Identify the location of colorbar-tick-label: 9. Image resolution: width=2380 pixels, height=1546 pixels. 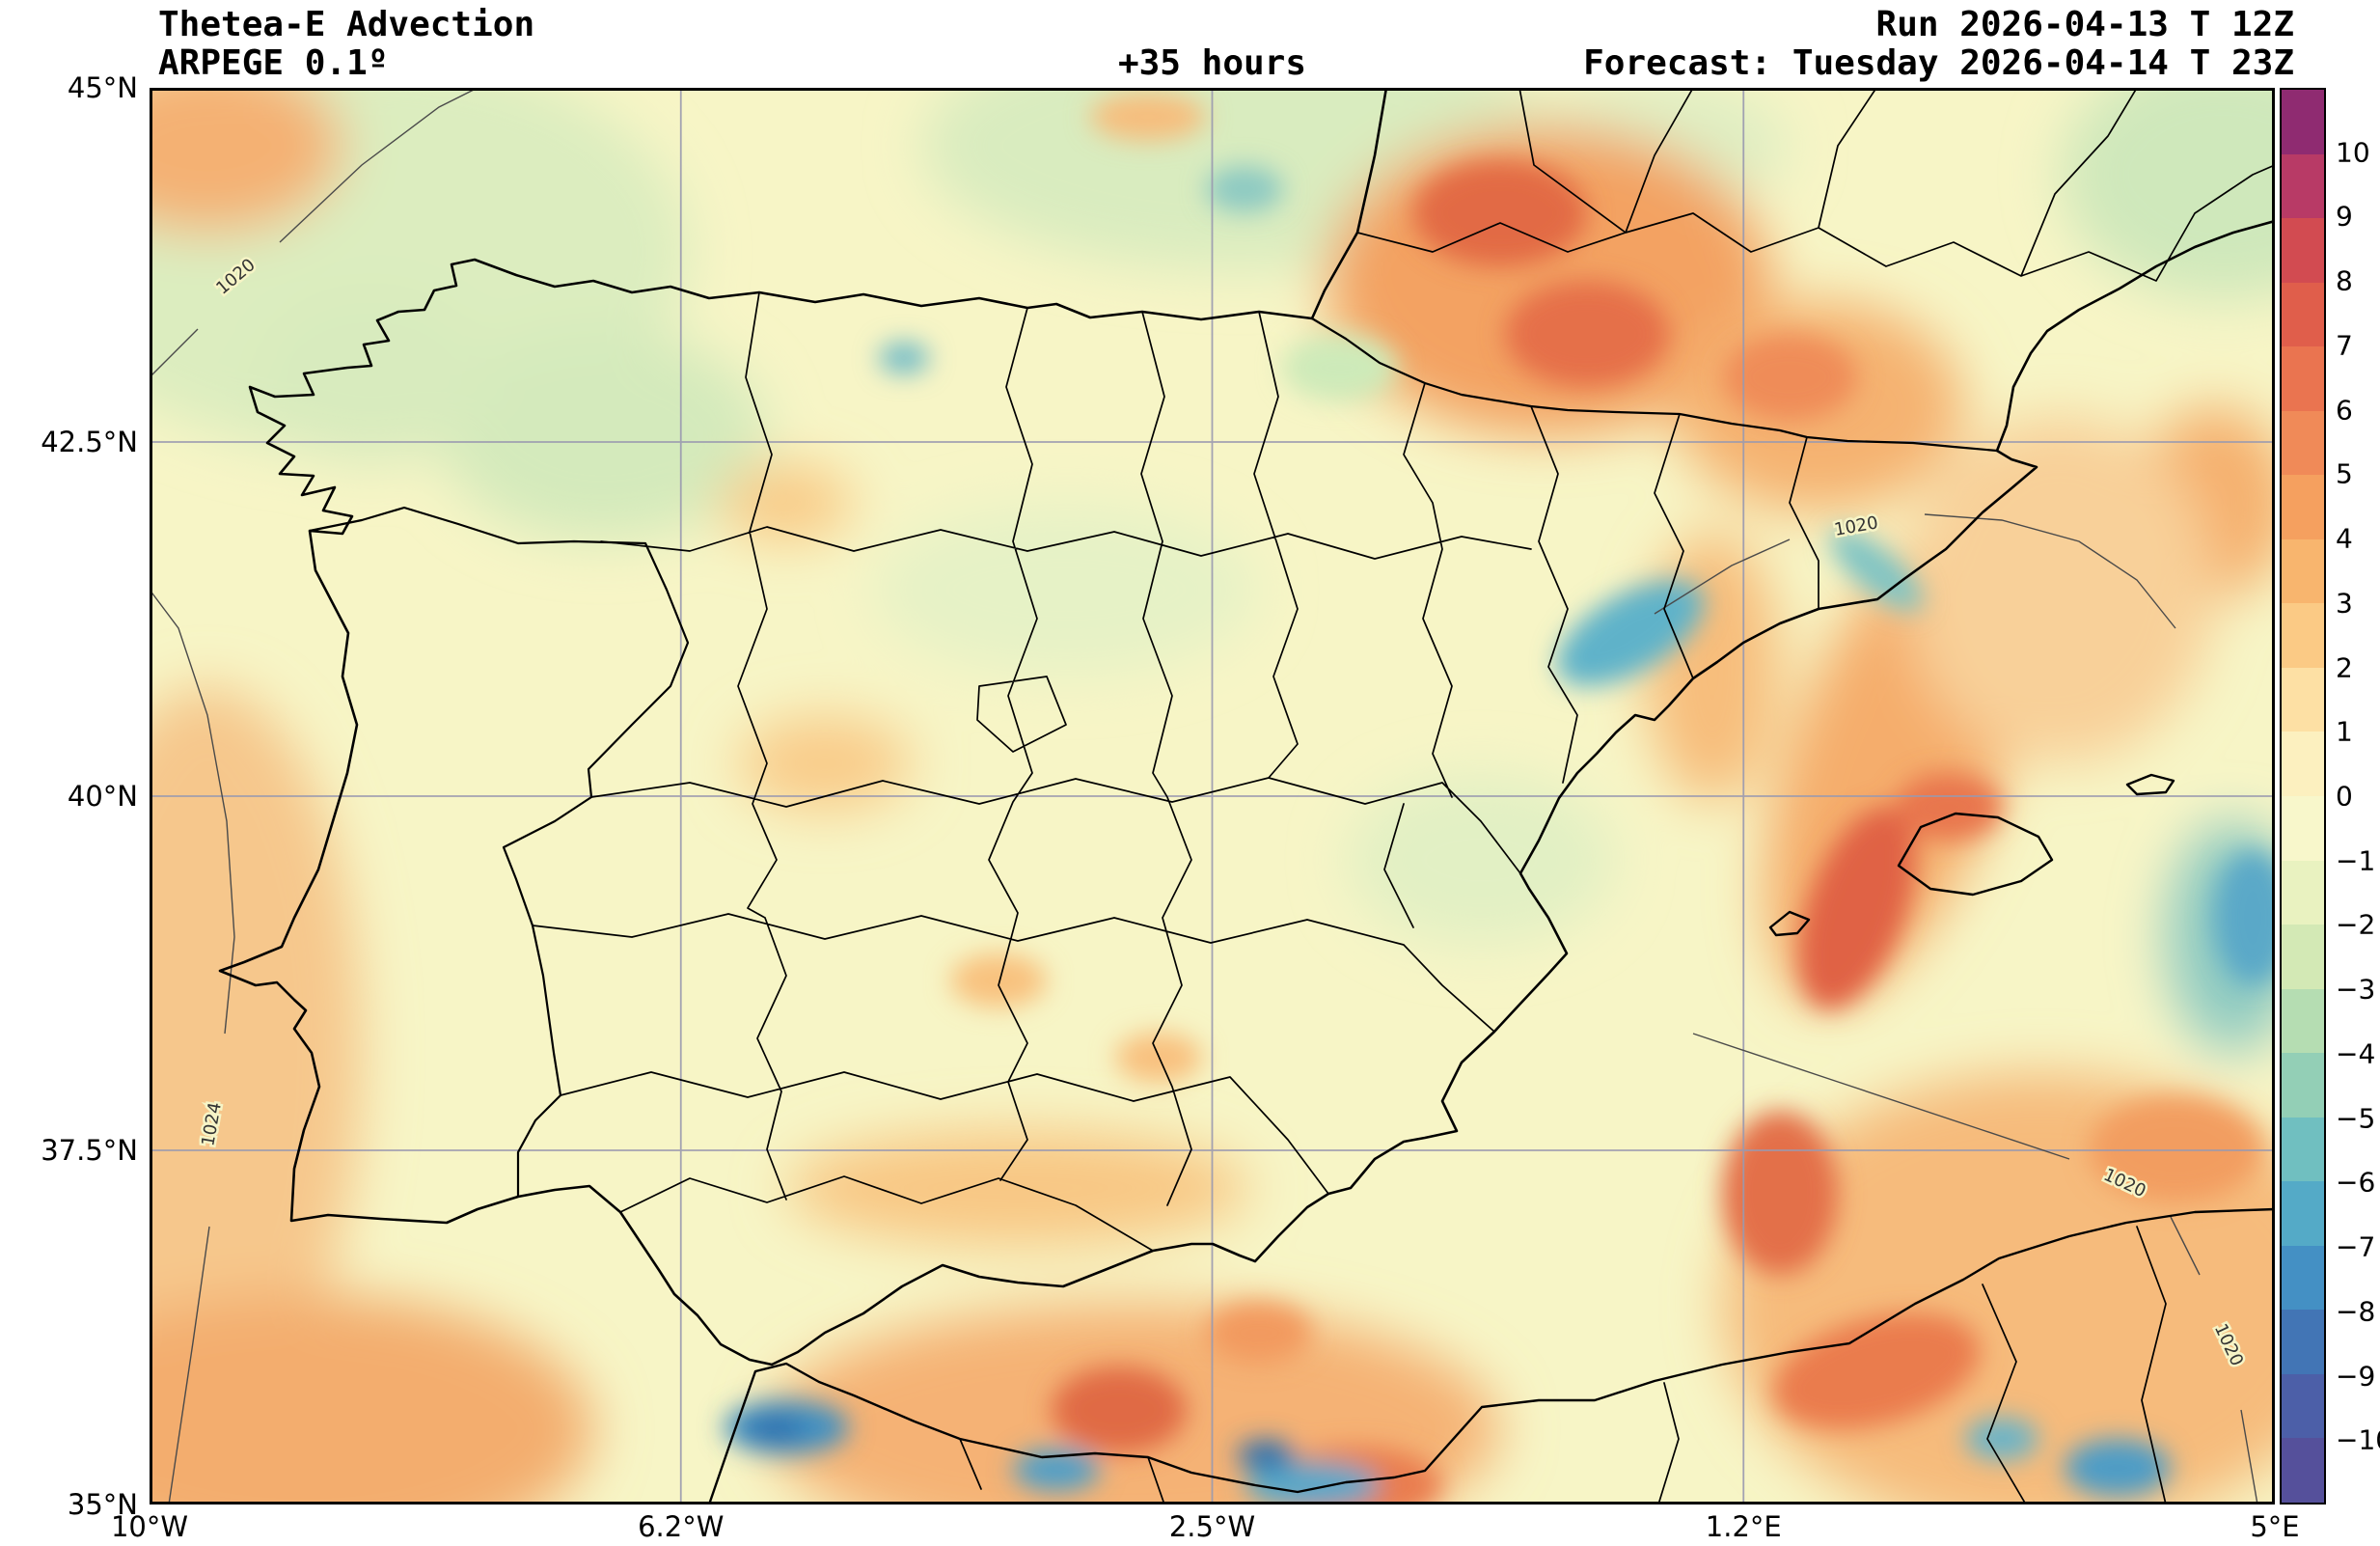
(2345, 217).